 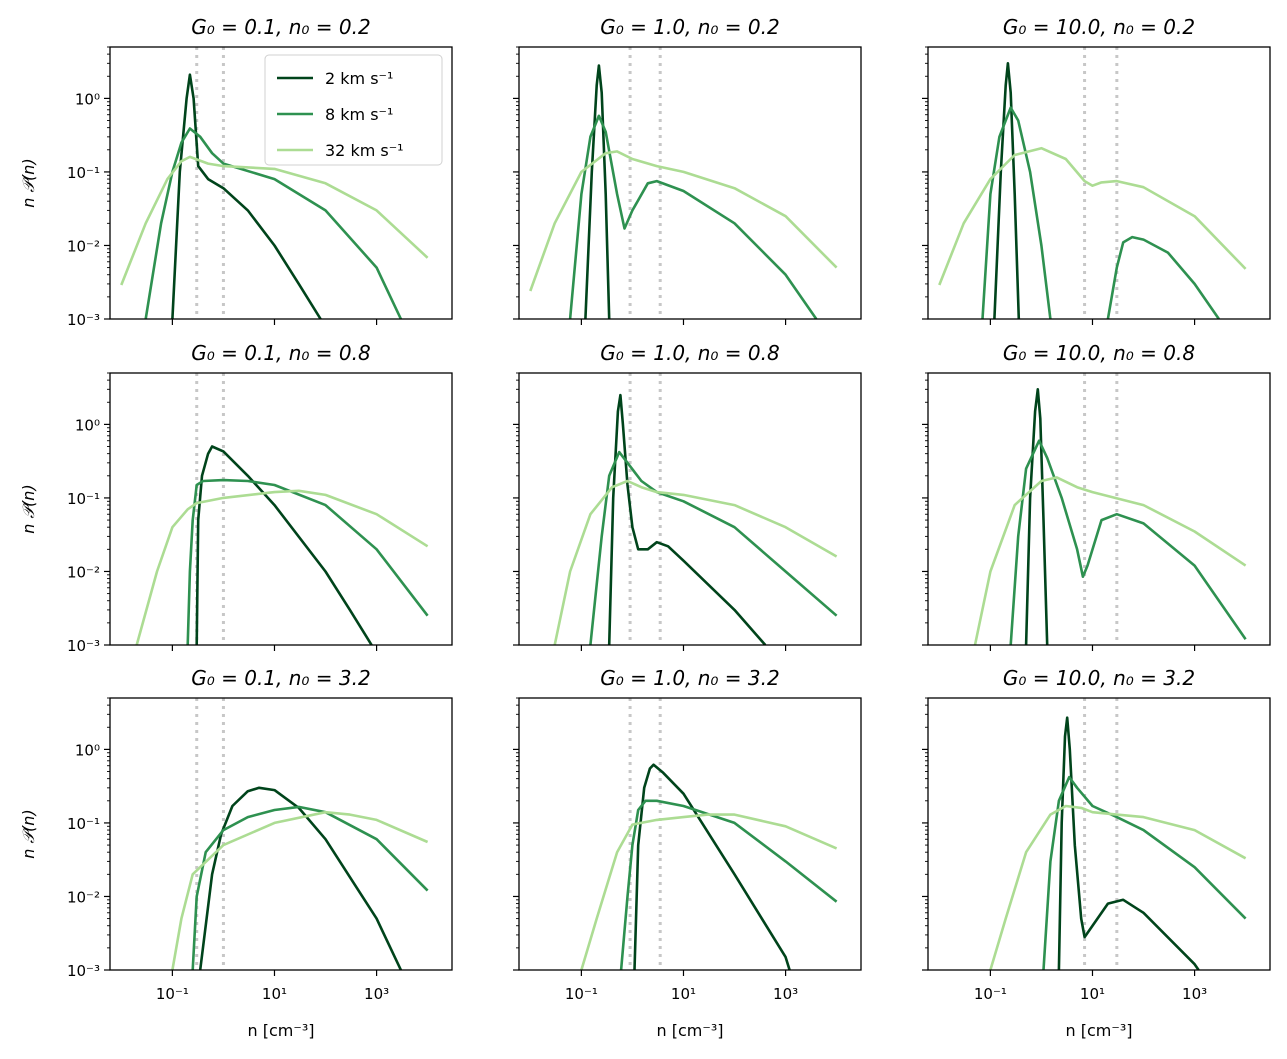 What do you see at coordinates (280, 27) in the screenshot?
I see `subplot-title: G₀ = 0.1, n₀ = 0.2` at bounding box center [280, 27].